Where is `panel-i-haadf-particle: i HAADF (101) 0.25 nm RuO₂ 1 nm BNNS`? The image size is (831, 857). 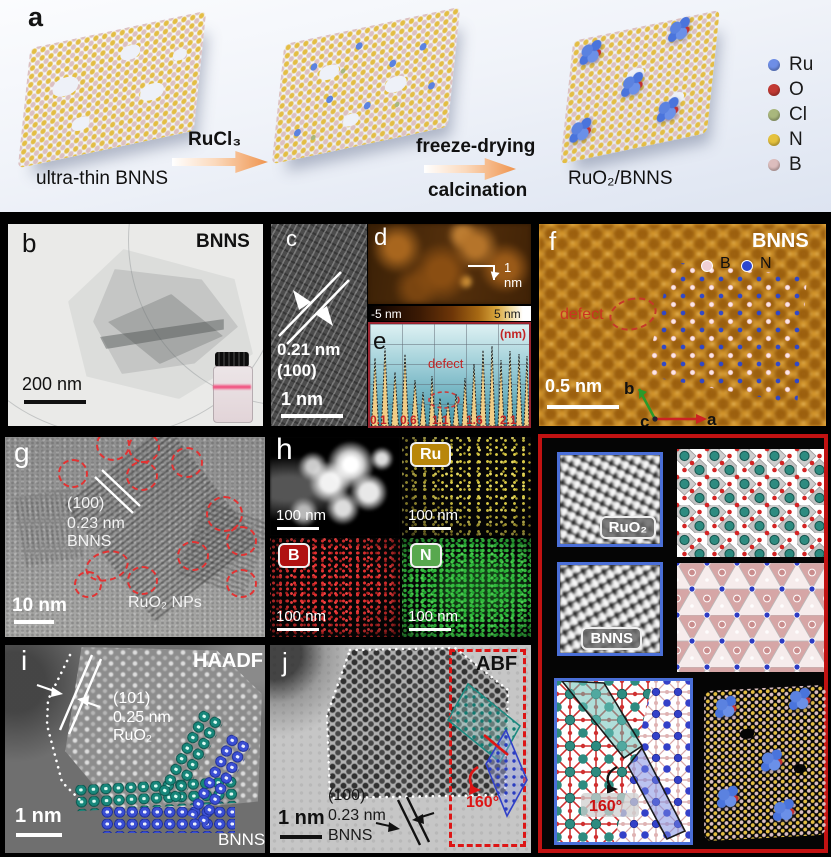
panel-i-haadf-particle: i HAADF (101) 0.25 nm RuO₂ 1 nm BNNS is located at coordinates (135, 749).